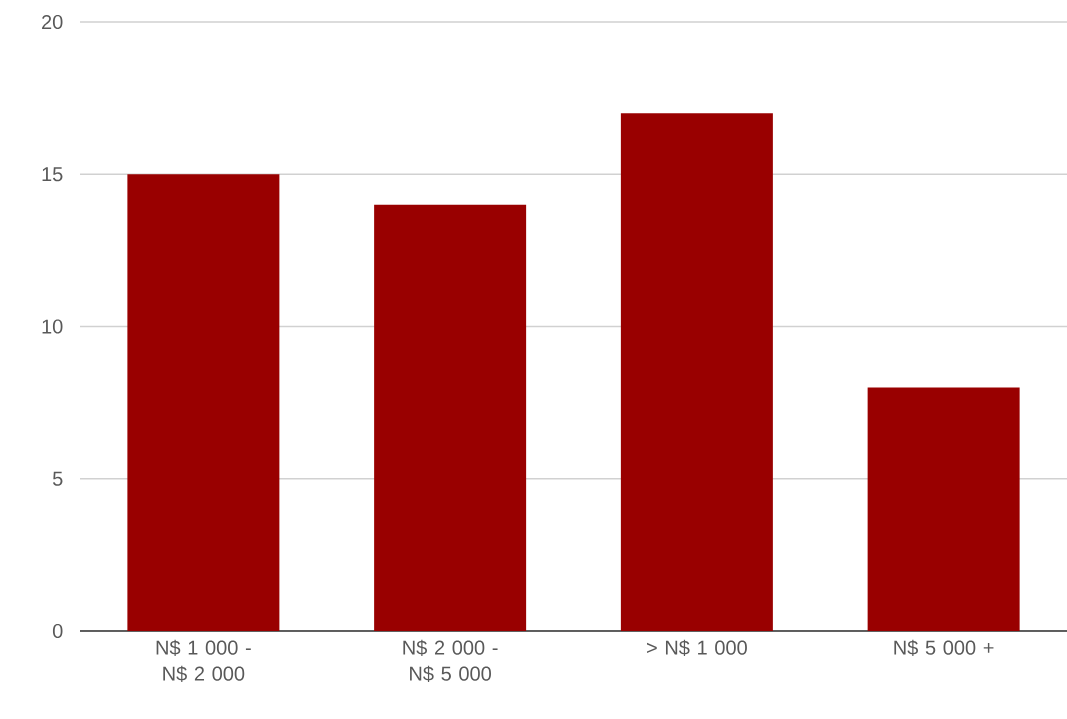 The image size is (1067, 719). What do you see at coordinates (944, 647) in the screenshot?
I see `x-tick-label: N$ 5 000 +` at bounding box center [944, 647].